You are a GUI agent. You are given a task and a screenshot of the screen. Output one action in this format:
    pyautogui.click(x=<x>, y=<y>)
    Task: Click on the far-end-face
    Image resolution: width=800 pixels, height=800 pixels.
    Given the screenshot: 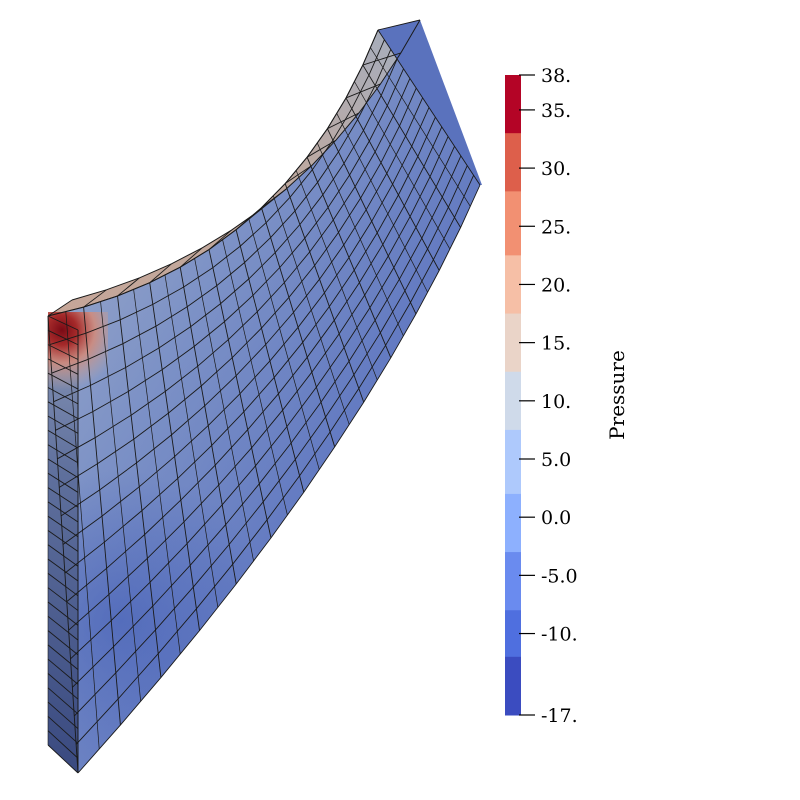 What is the action you would take?
    pyautogui.click(x=430, y=102)
    